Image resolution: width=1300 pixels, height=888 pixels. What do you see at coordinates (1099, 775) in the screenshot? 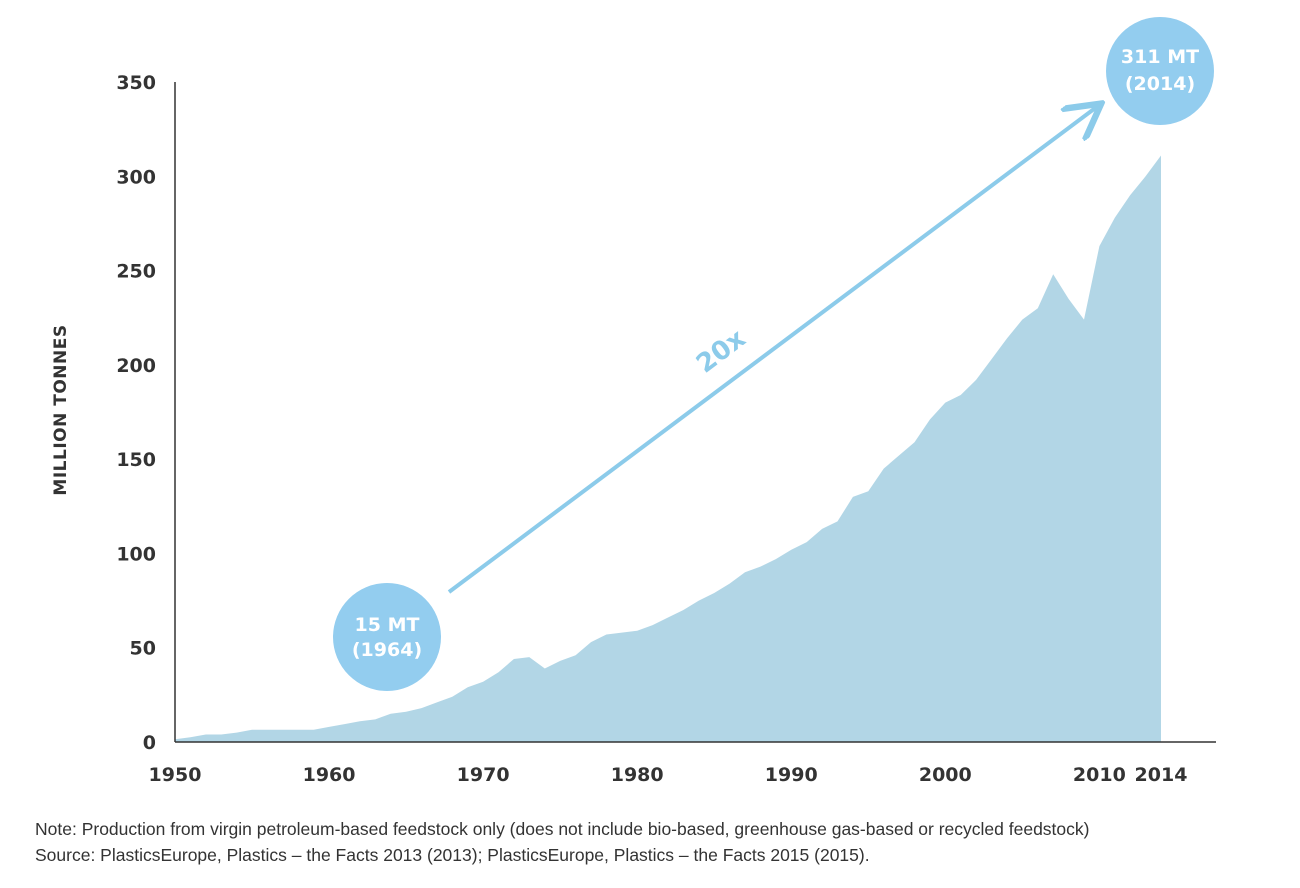
I see `x-tick-label: 2010` at bounding box center [1099, 775].